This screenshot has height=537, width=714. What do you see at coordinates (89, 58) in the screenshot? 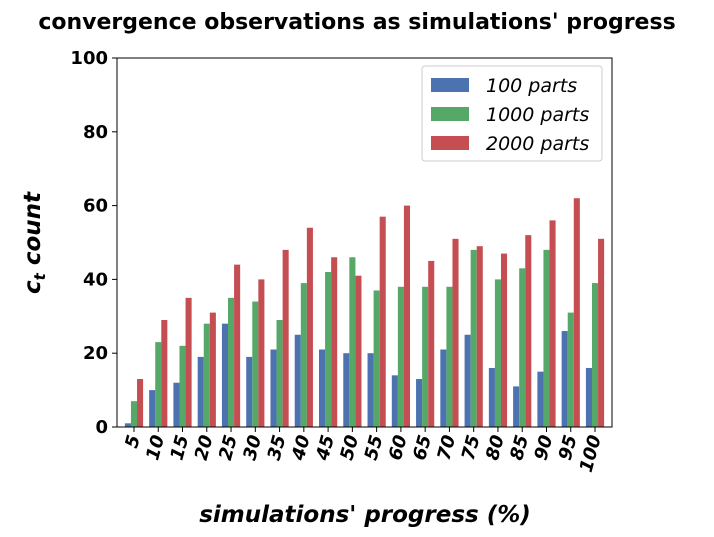
I see `y-tick-label: 100` at bounding box center [89, 58].